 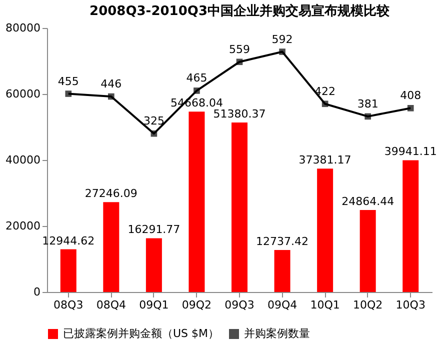 I want to click on data-label: 408, so click(x=411, y=95).